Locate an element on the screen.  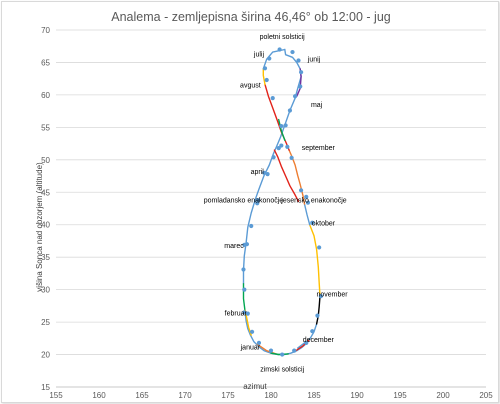
annotation-label: zimski solsticij is located at coordinates (282, 369).